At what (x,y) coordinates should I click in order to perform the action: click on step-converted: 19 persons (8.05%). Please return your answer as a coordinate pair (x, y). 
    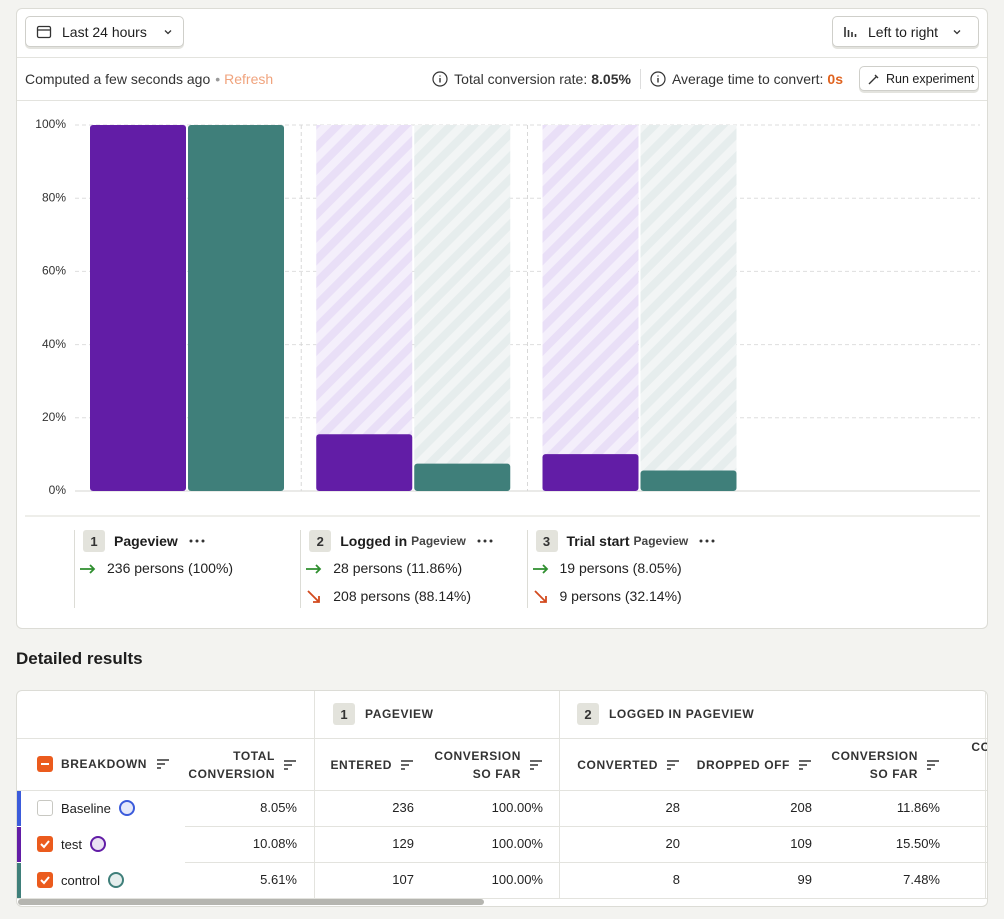
    Looking at the image, I should click on (620, 568).